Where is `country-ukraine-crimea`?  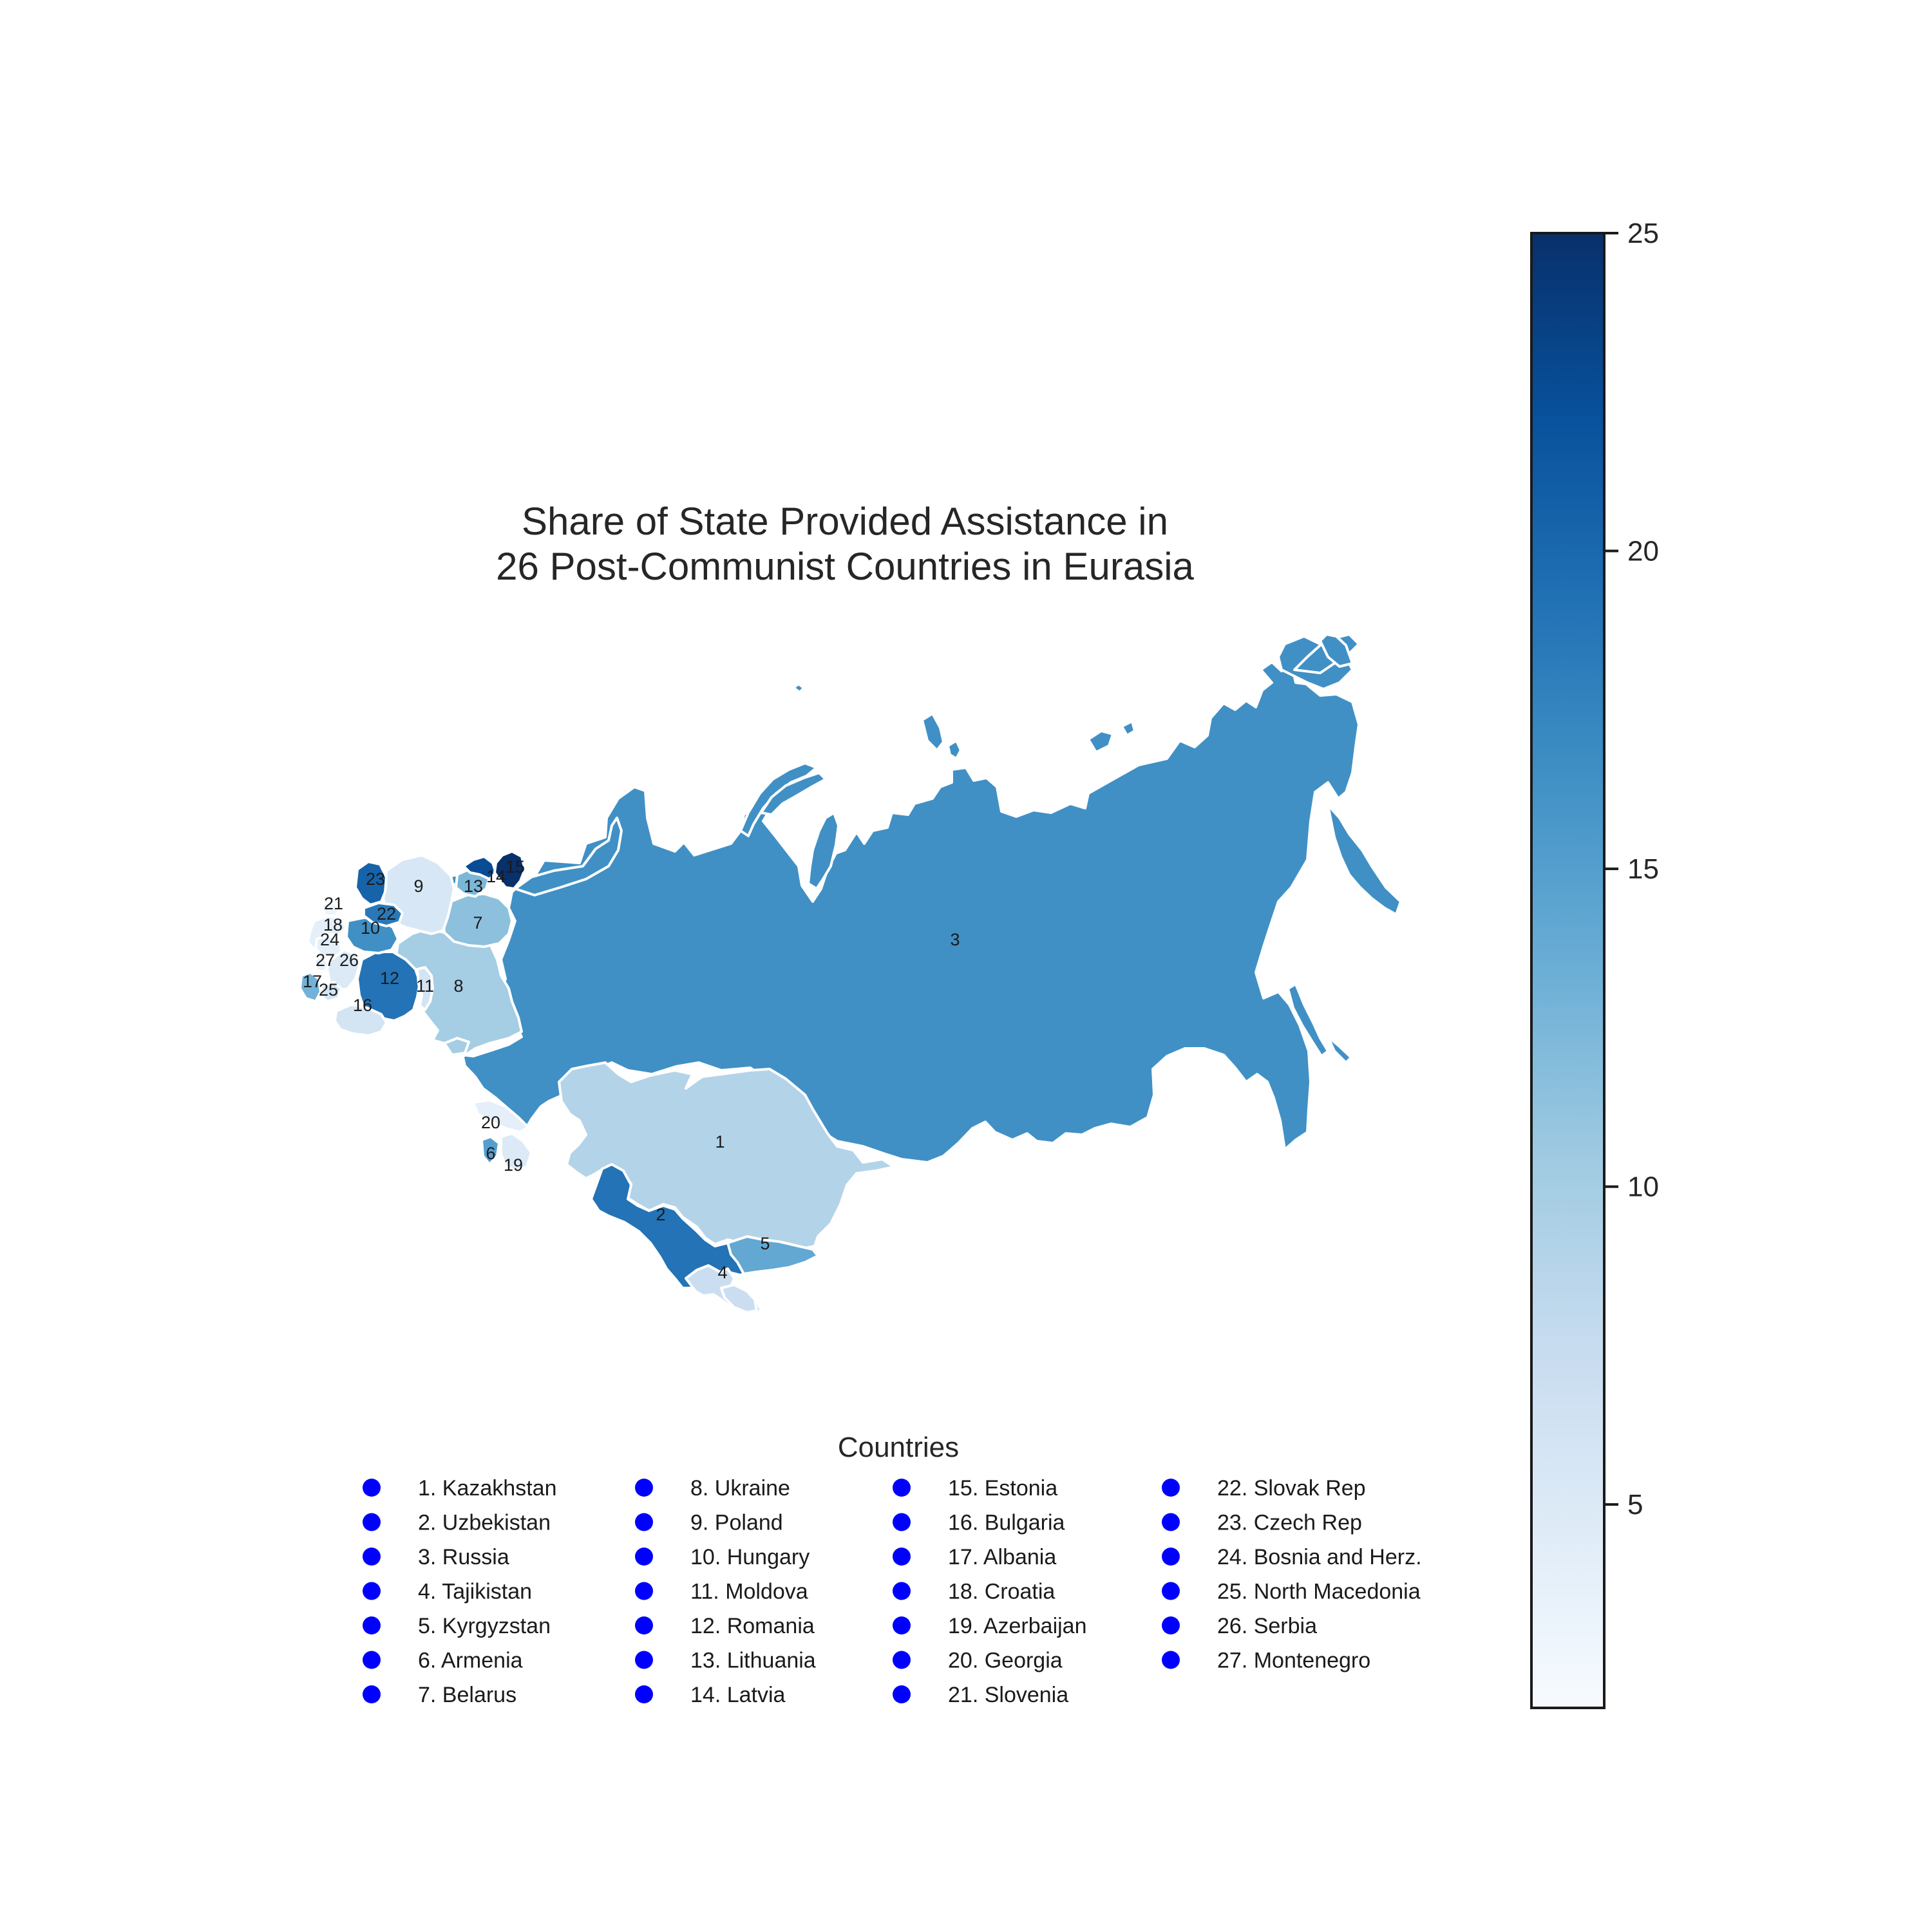
country-ukraine-crimea is located at coordinates (457, 1046).